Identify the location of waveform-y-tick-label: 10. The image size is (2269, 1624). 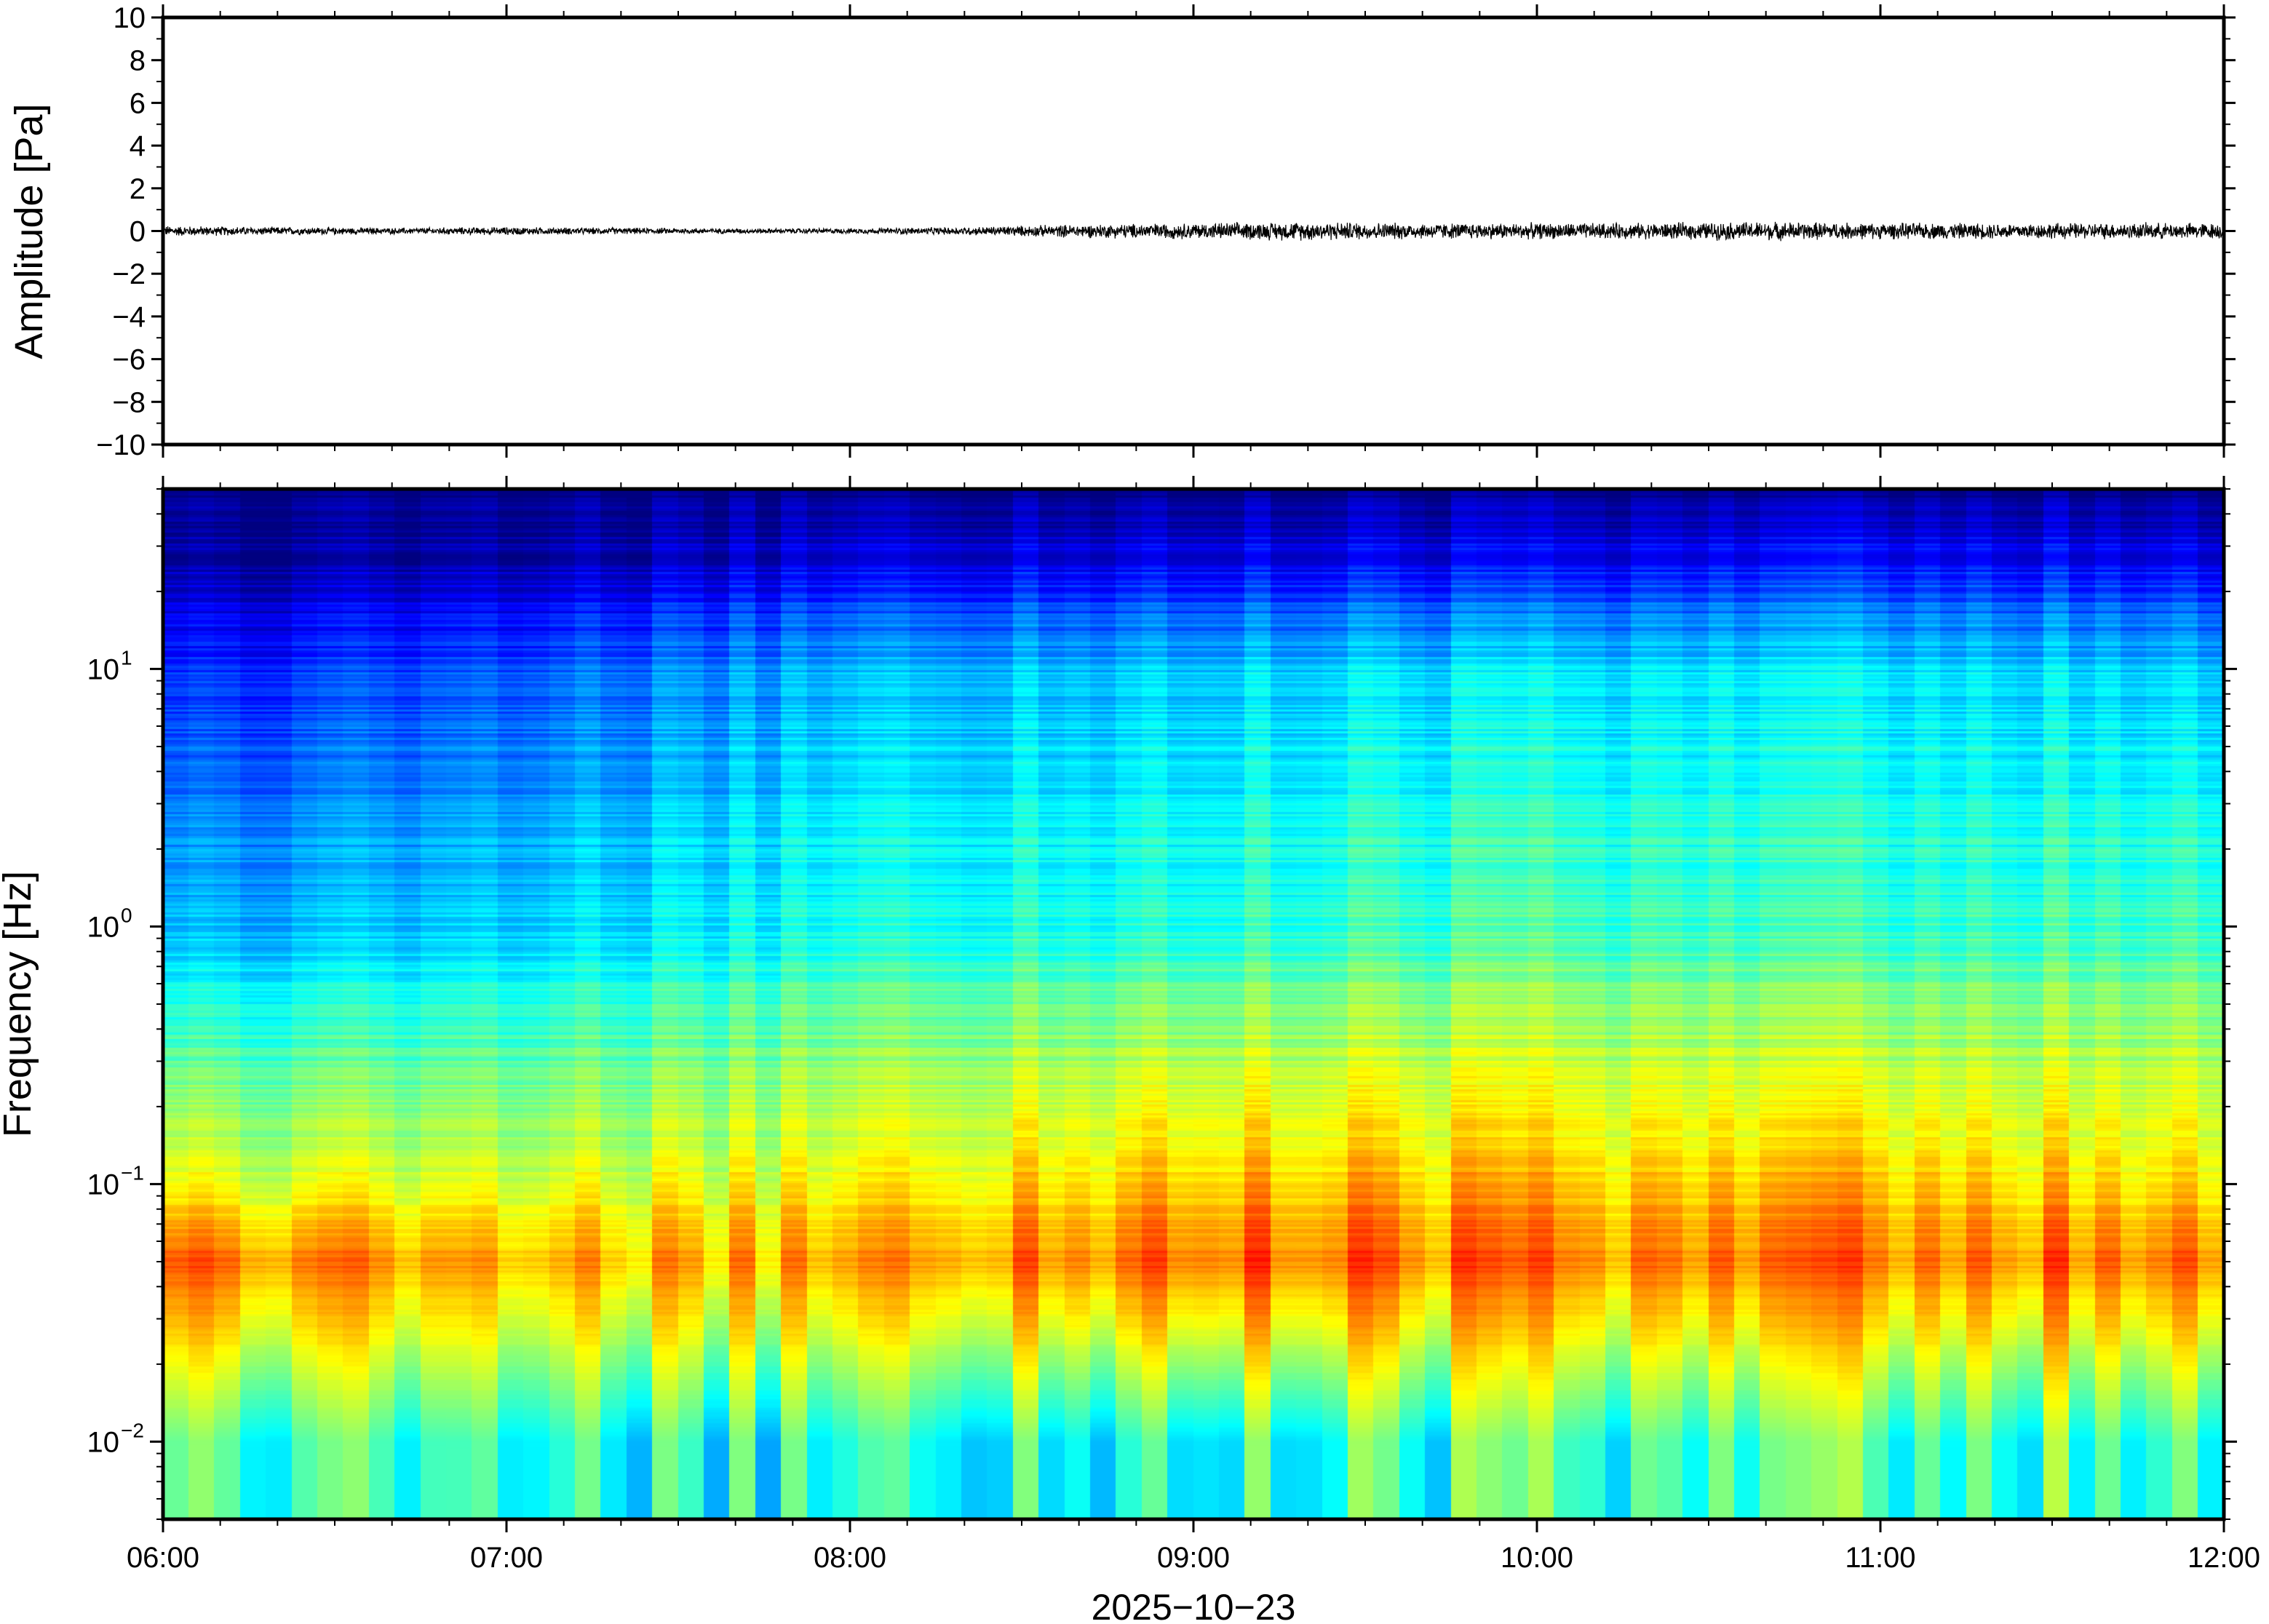
(130, 18).